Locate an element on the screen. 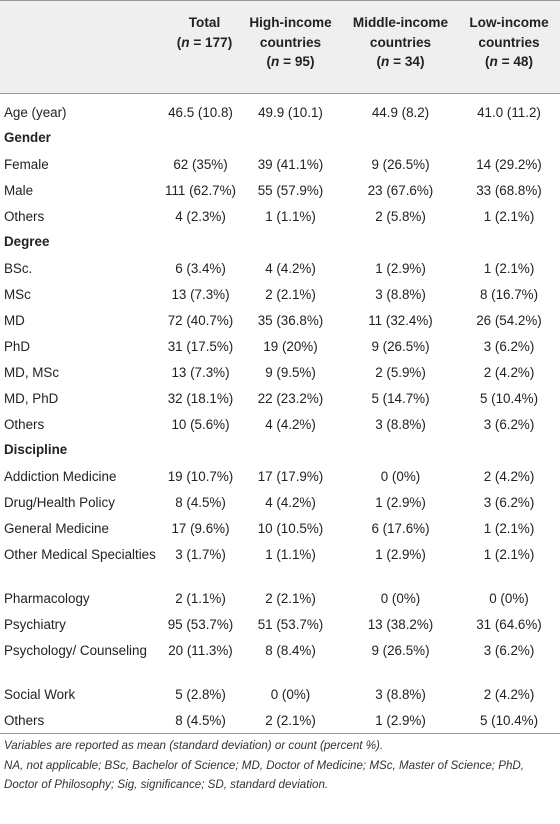  header-middle-income-line-1: Middle-income is located at coordinates (400, 22).